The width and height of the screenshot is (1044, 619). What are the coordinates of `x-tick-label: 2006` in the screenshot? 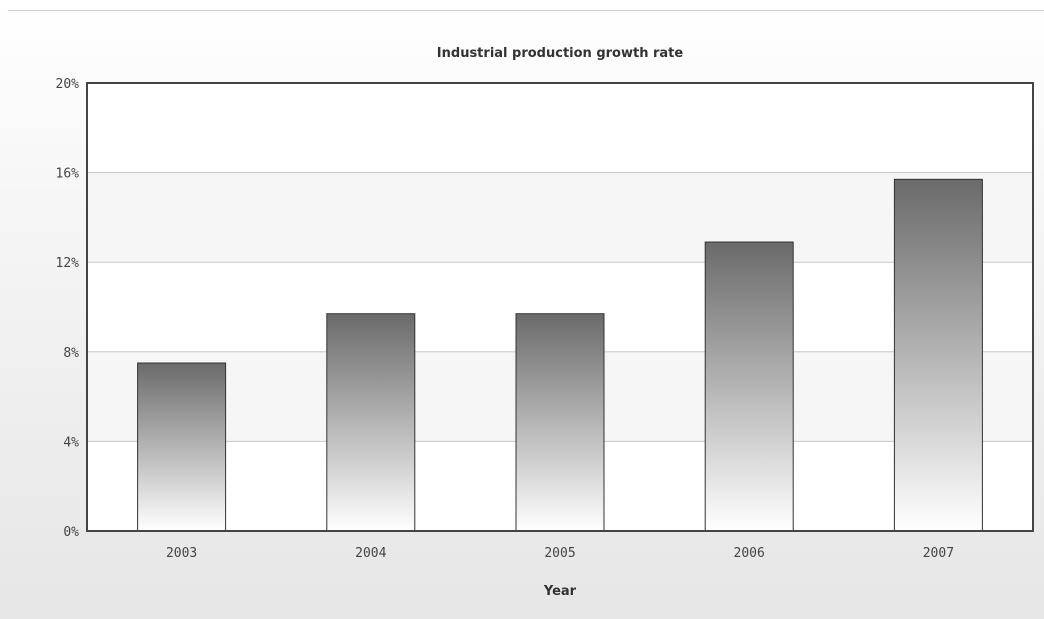 It's located at (749, 553).